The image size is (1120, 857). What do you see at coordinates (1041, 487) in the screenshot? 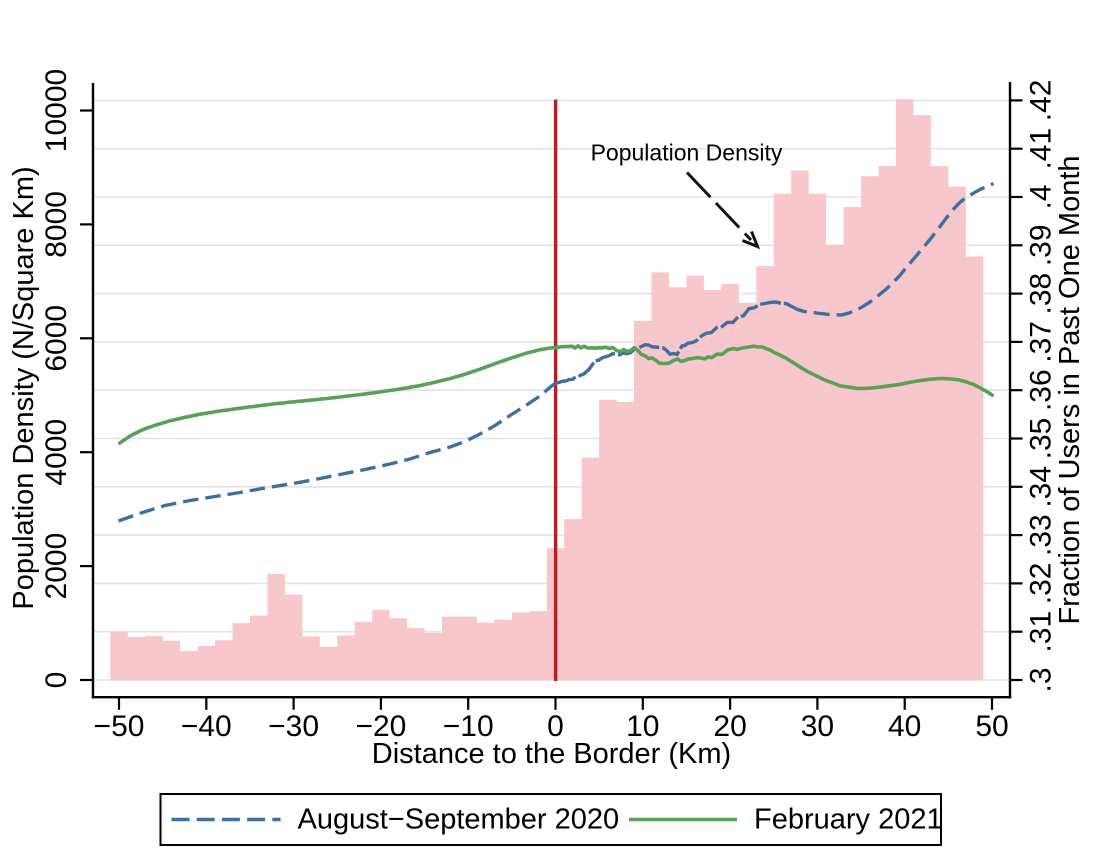
I see `svg-text: .34` at bounding box center [1041, 487].